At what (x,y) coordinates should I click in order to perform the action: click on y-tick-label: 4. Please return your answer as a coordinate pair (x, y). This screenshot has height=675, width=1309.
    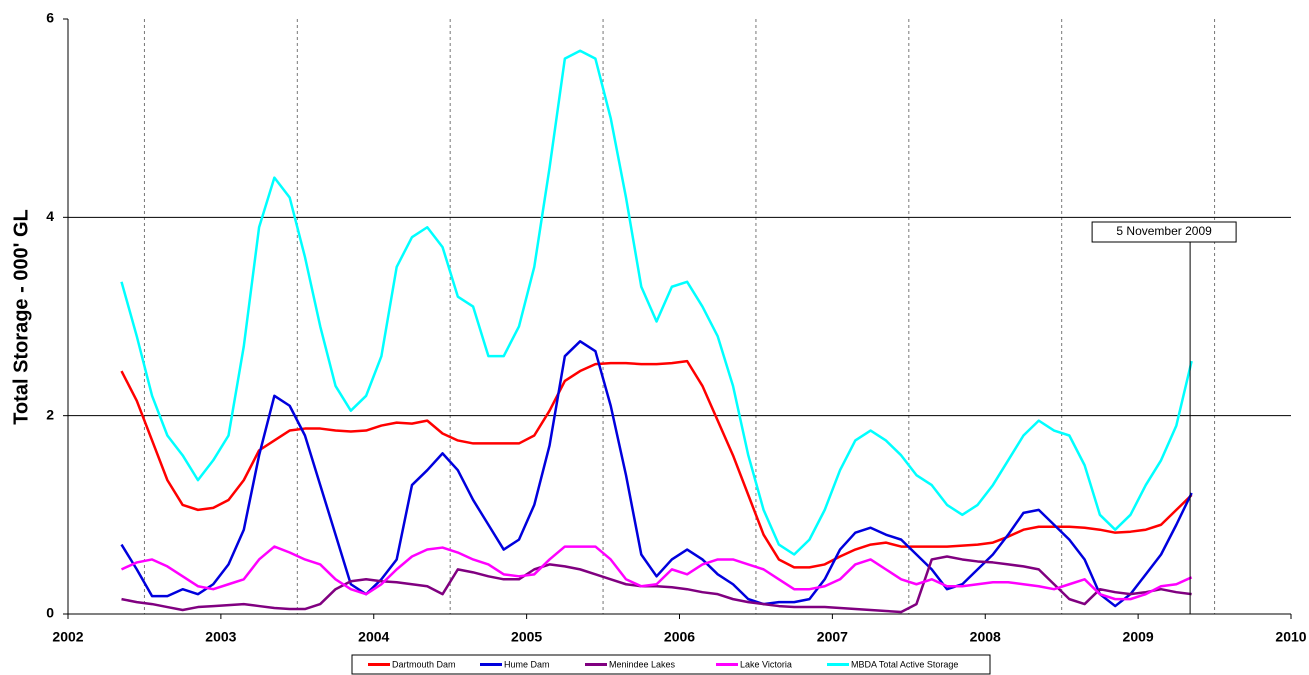
    Looking at the image, I should click on (50, 216).